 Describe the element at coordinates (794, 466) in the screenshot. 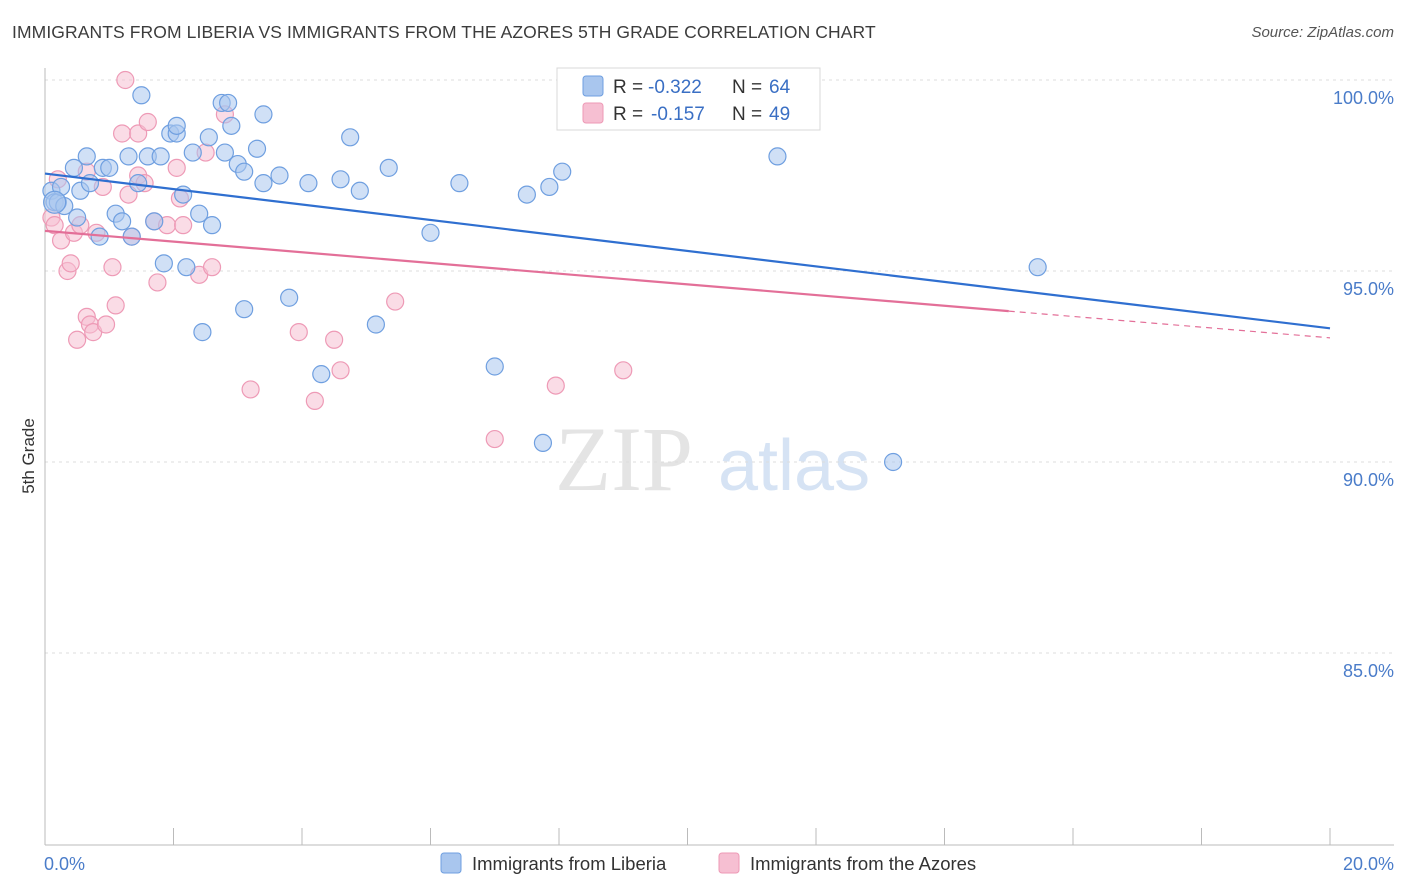

I see `watermark-atlas: atlas` at that location.